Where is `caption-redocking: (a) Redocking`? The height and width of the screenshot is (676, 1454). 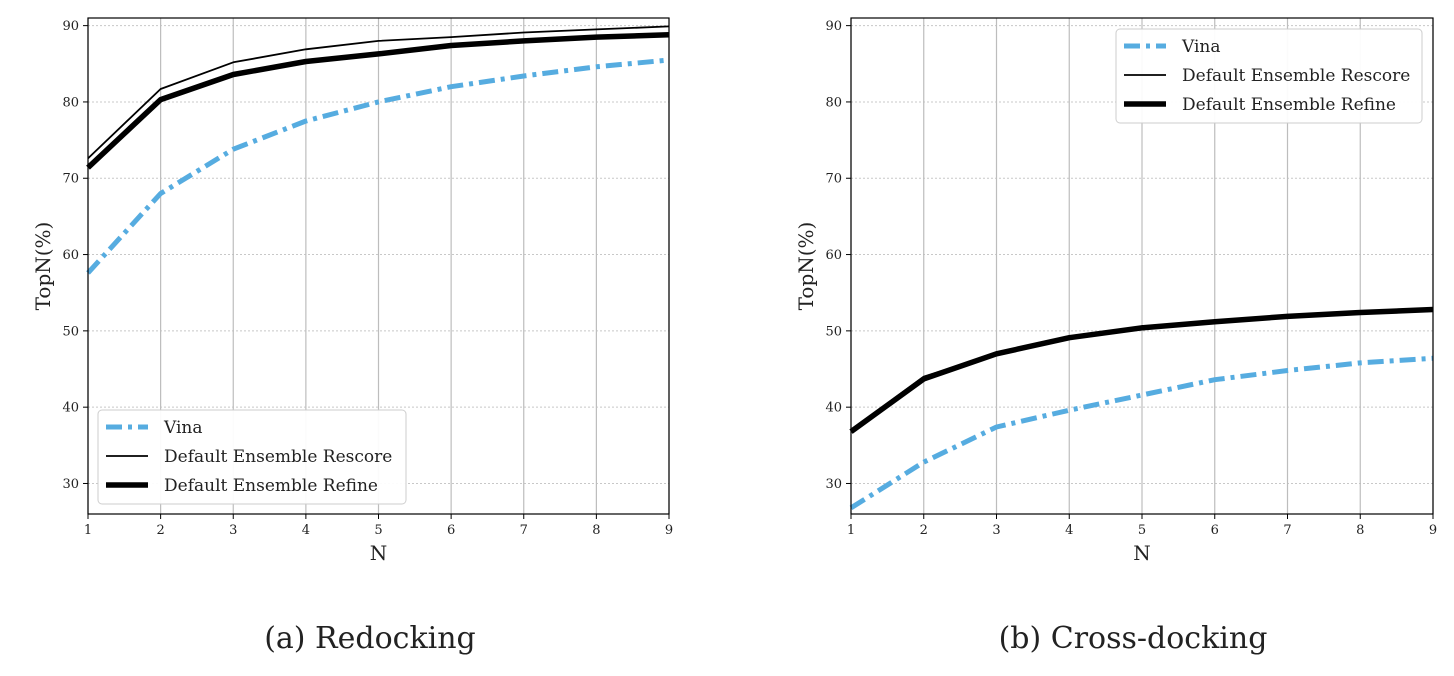 caption-redocking: (a) Redocking is located at coordinates (370, 638).